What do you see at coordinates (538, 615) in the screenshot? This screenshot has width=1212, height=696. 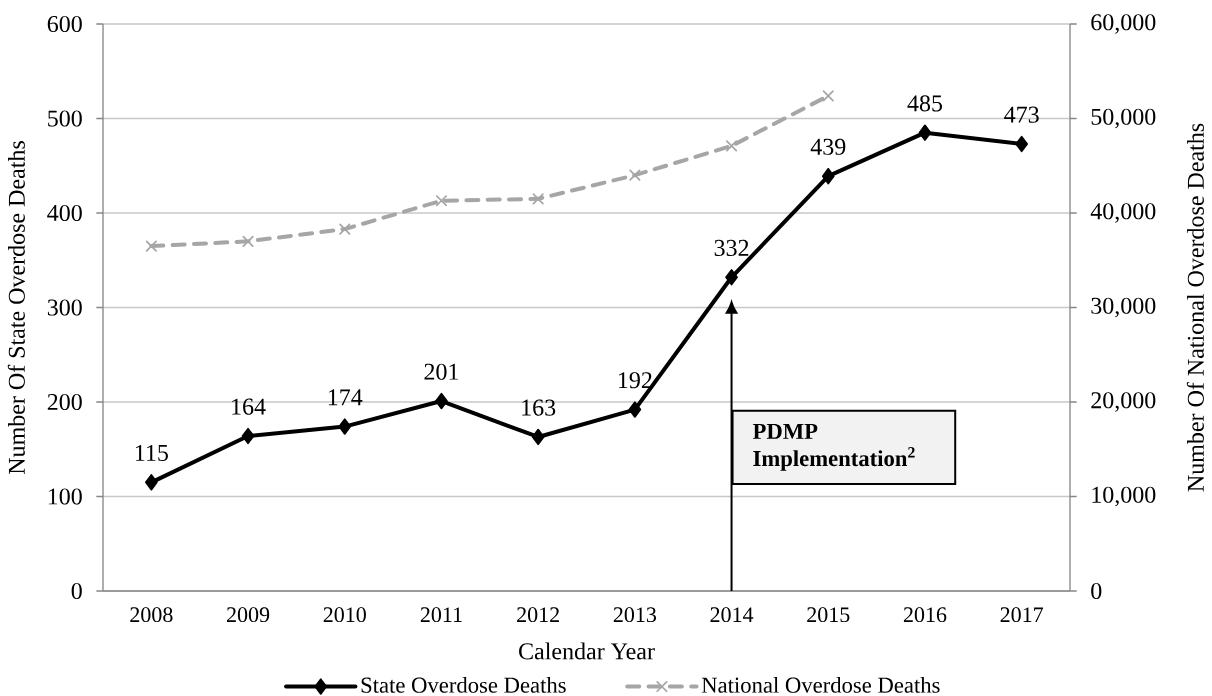 I see `x-tick-label: 2012` at bounding box center [538, 615].